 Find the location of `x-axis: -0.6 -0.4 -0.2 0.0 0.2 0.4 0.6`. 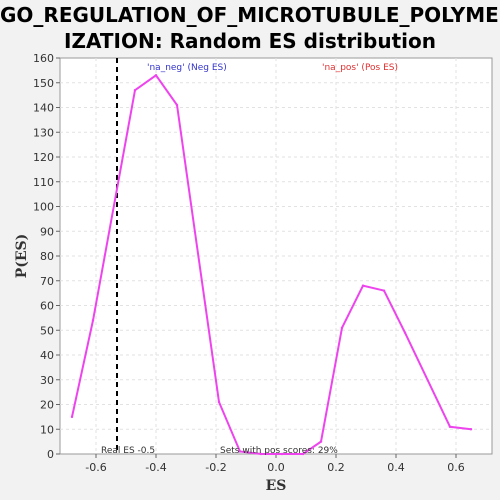

x-axis: -0.6 -0.4 -0.2 0.0 0.2 0.4 0.6 is located at coordinates (275, 464).